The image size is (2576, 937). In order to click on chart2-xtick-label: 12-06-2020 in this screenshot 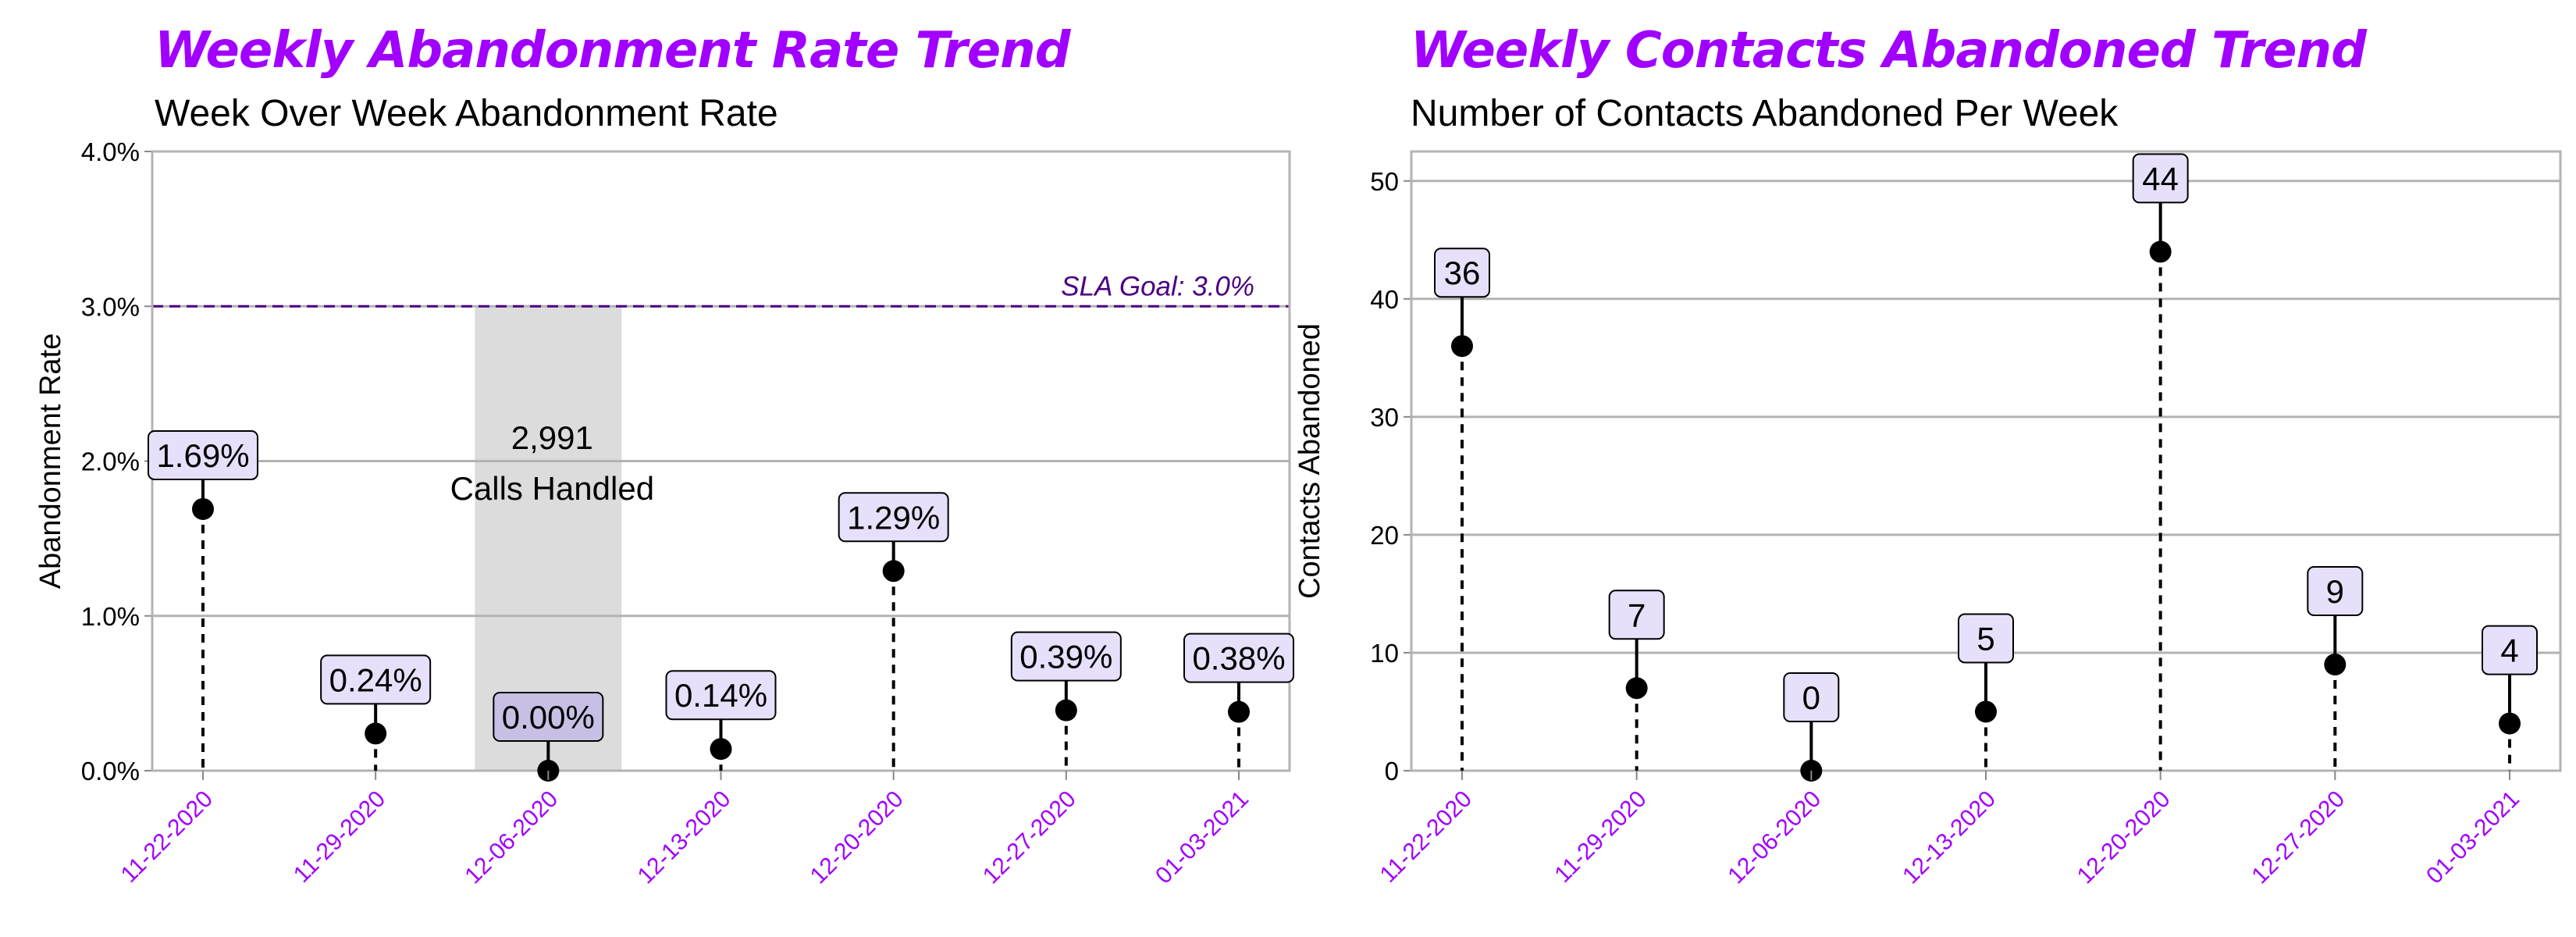, I will do `click(1775, 837)`.